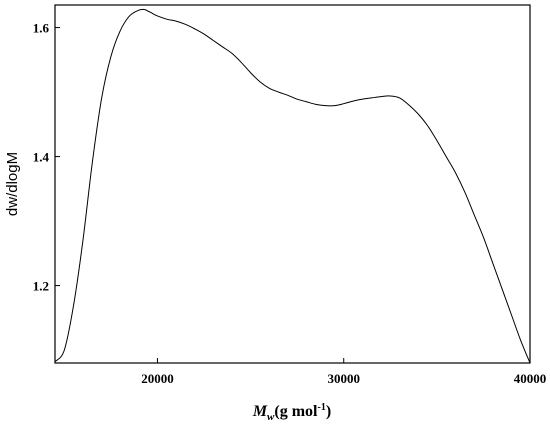  What do you see at coordinates (41, 28) in the screenshot?
I see `y-tick-label: 1.6` at bounding box center [41, 28].